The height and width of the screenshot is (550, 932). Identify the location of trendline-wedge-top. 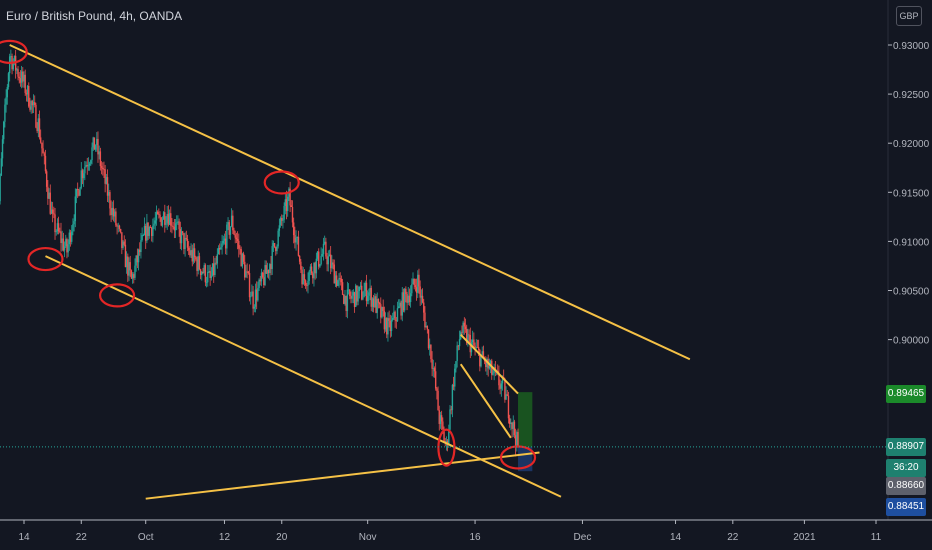
(489, 364).